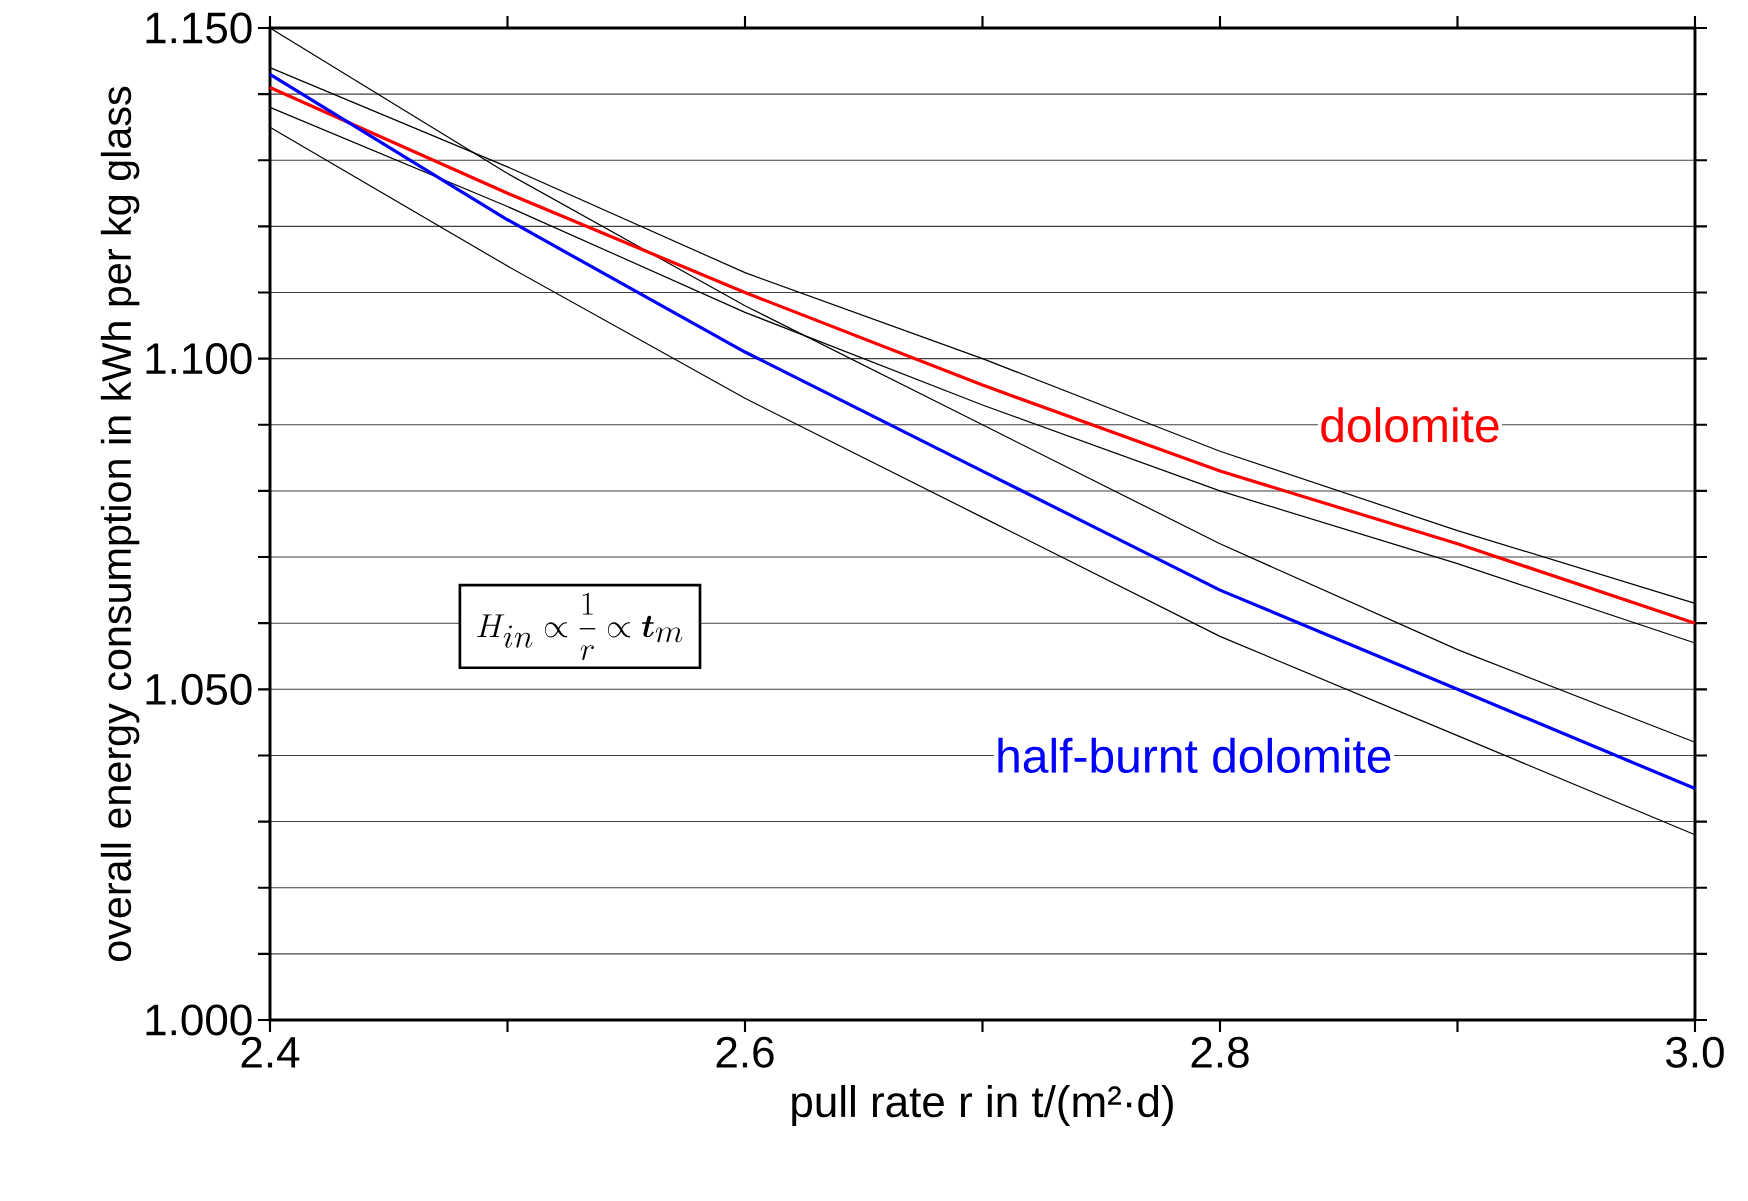 The height and width of the screenshot is (1201, 1748). Describe the element at coordinates (1695, 1052) in the screenshot. I see `x-tick-label: 3.0` at that location.